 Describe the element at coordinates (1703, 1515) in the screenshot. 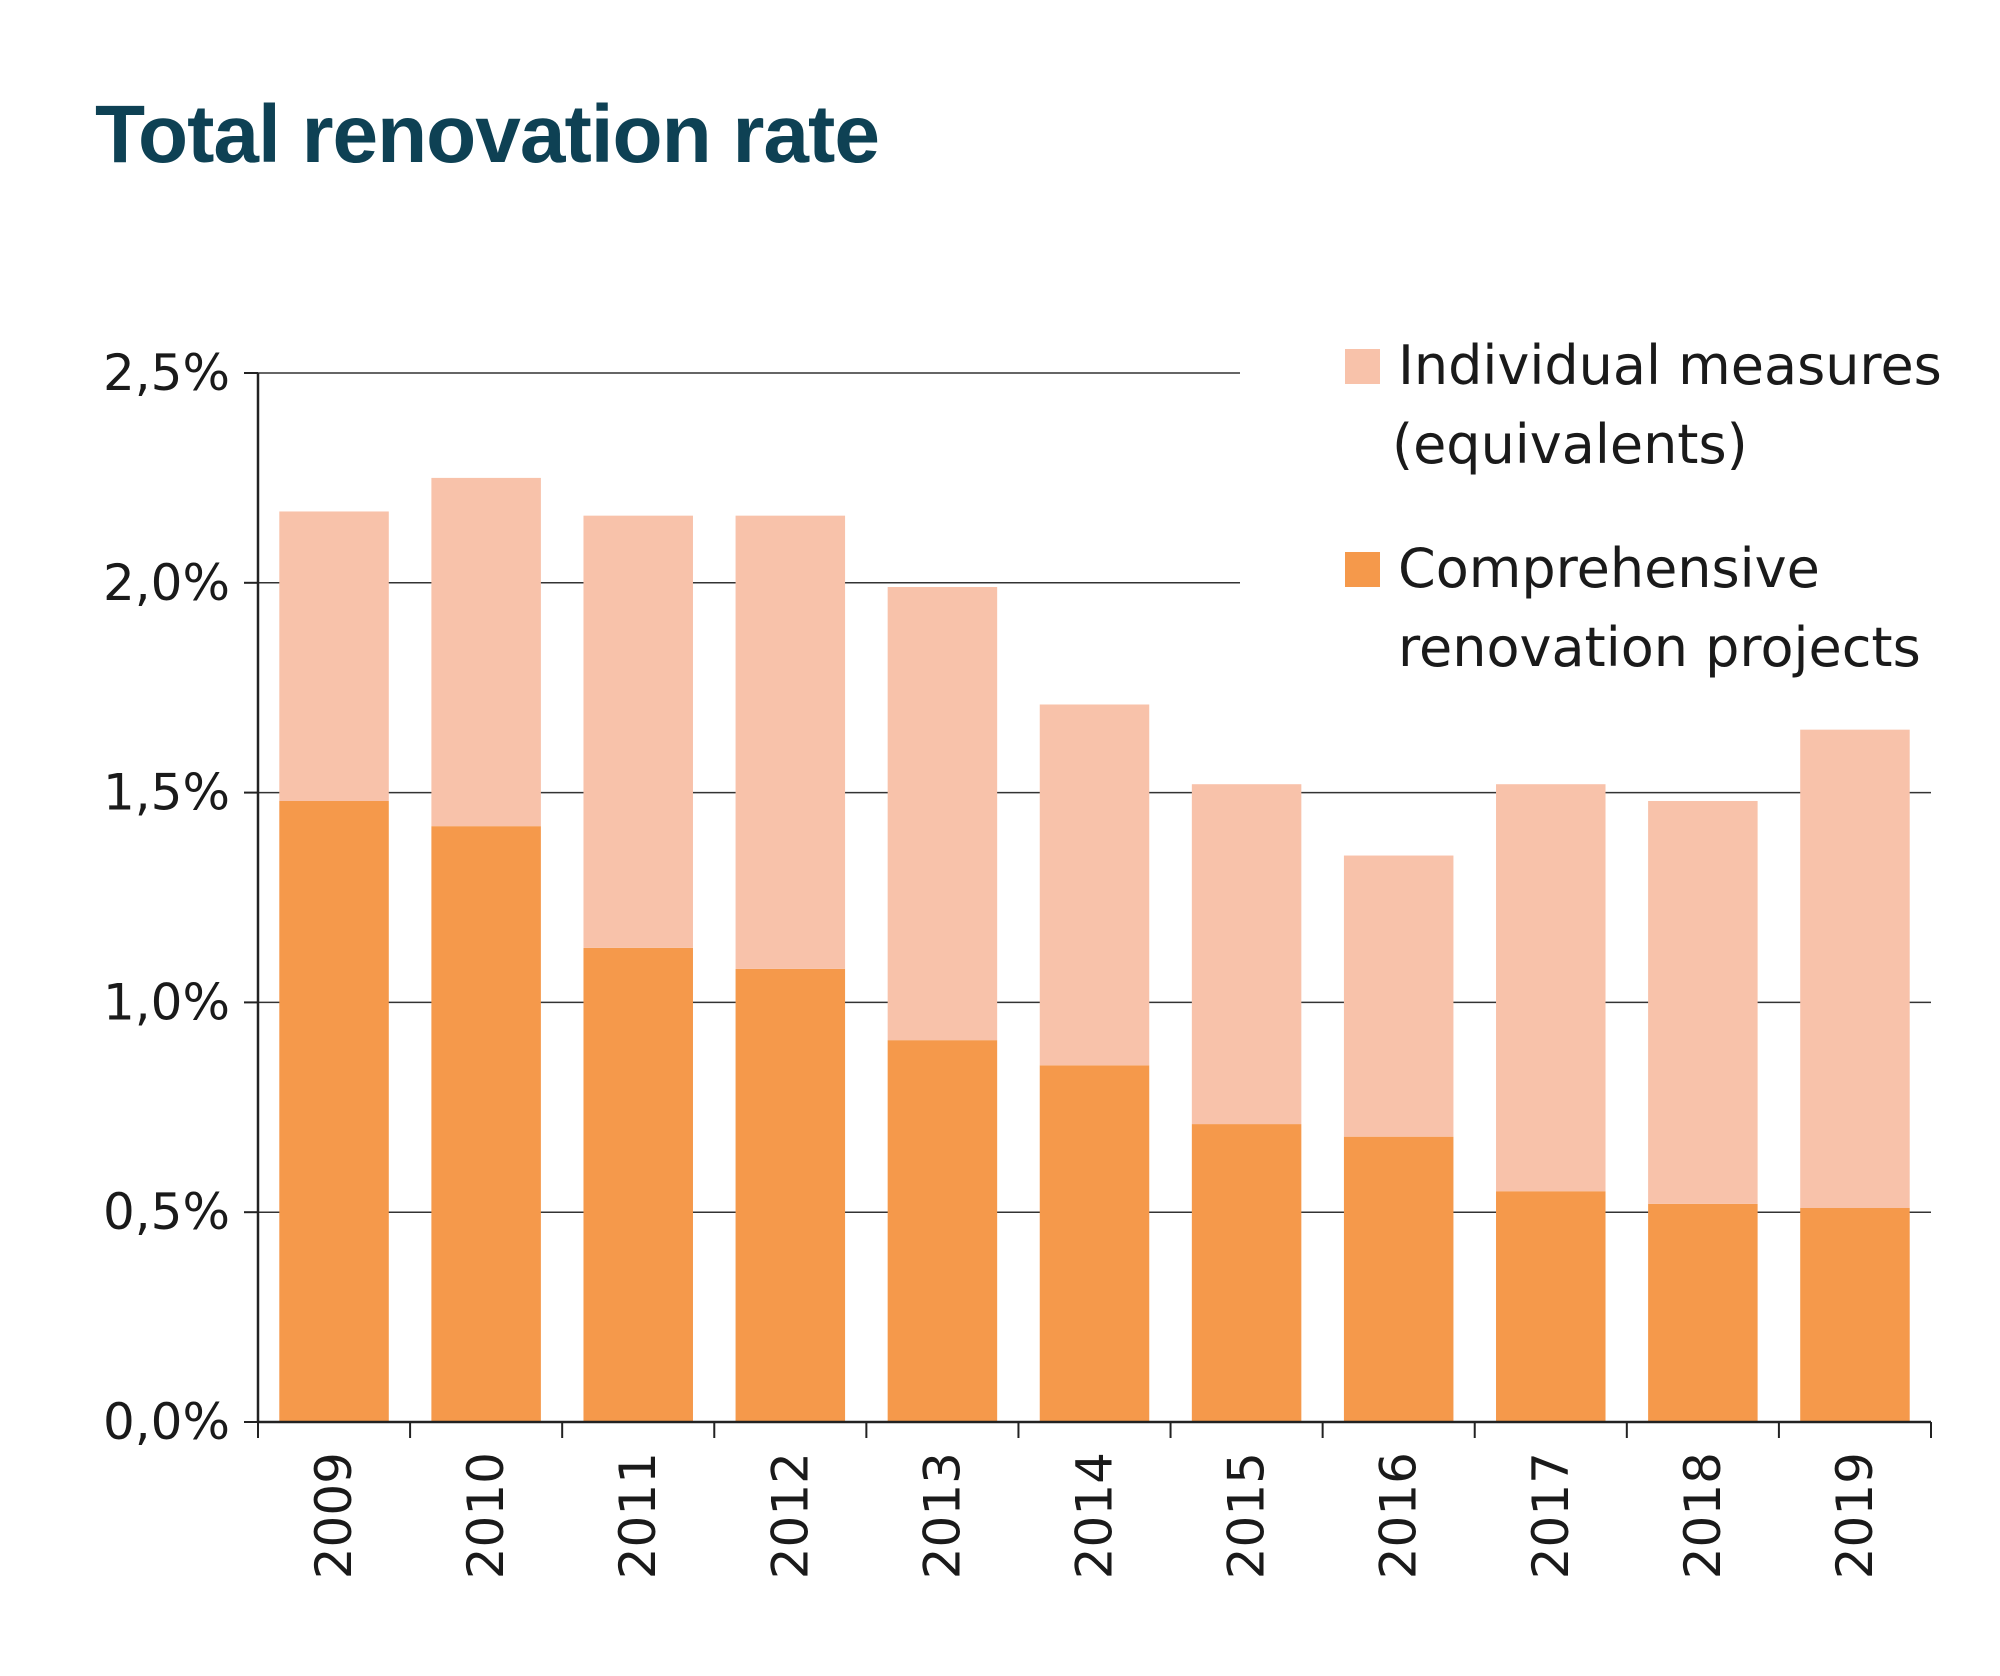

I see `x-tick-label: 2018` at that location.